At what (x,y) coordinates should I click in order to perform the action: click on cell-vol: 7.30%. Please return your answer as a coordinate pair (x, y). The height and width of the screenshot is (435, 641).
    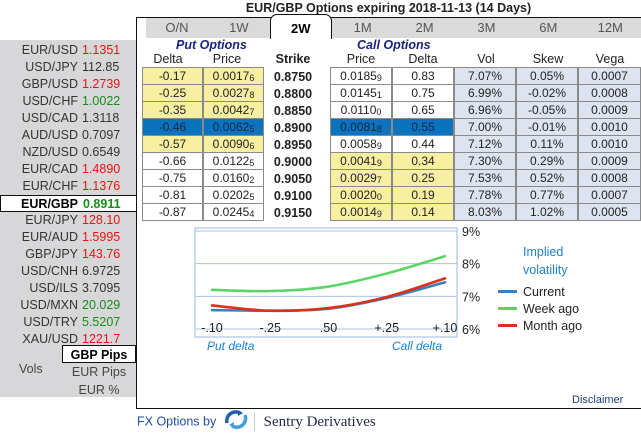
    Looking at the image, I should click on (485, 161).